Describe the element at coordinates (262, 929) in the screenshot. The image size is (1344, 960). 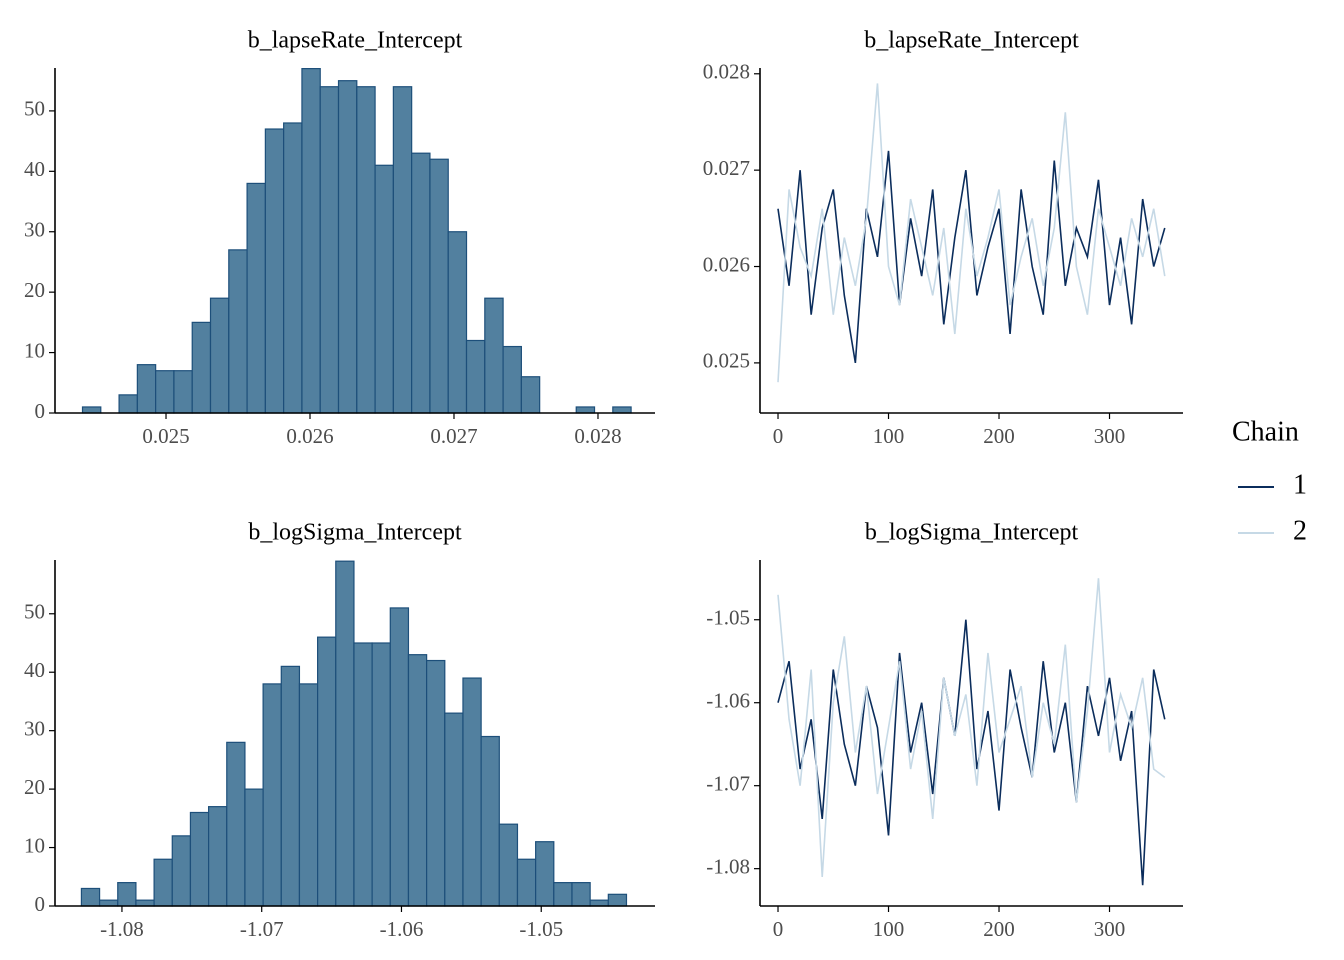
I see `x-tick-label: -1.07` at that location.